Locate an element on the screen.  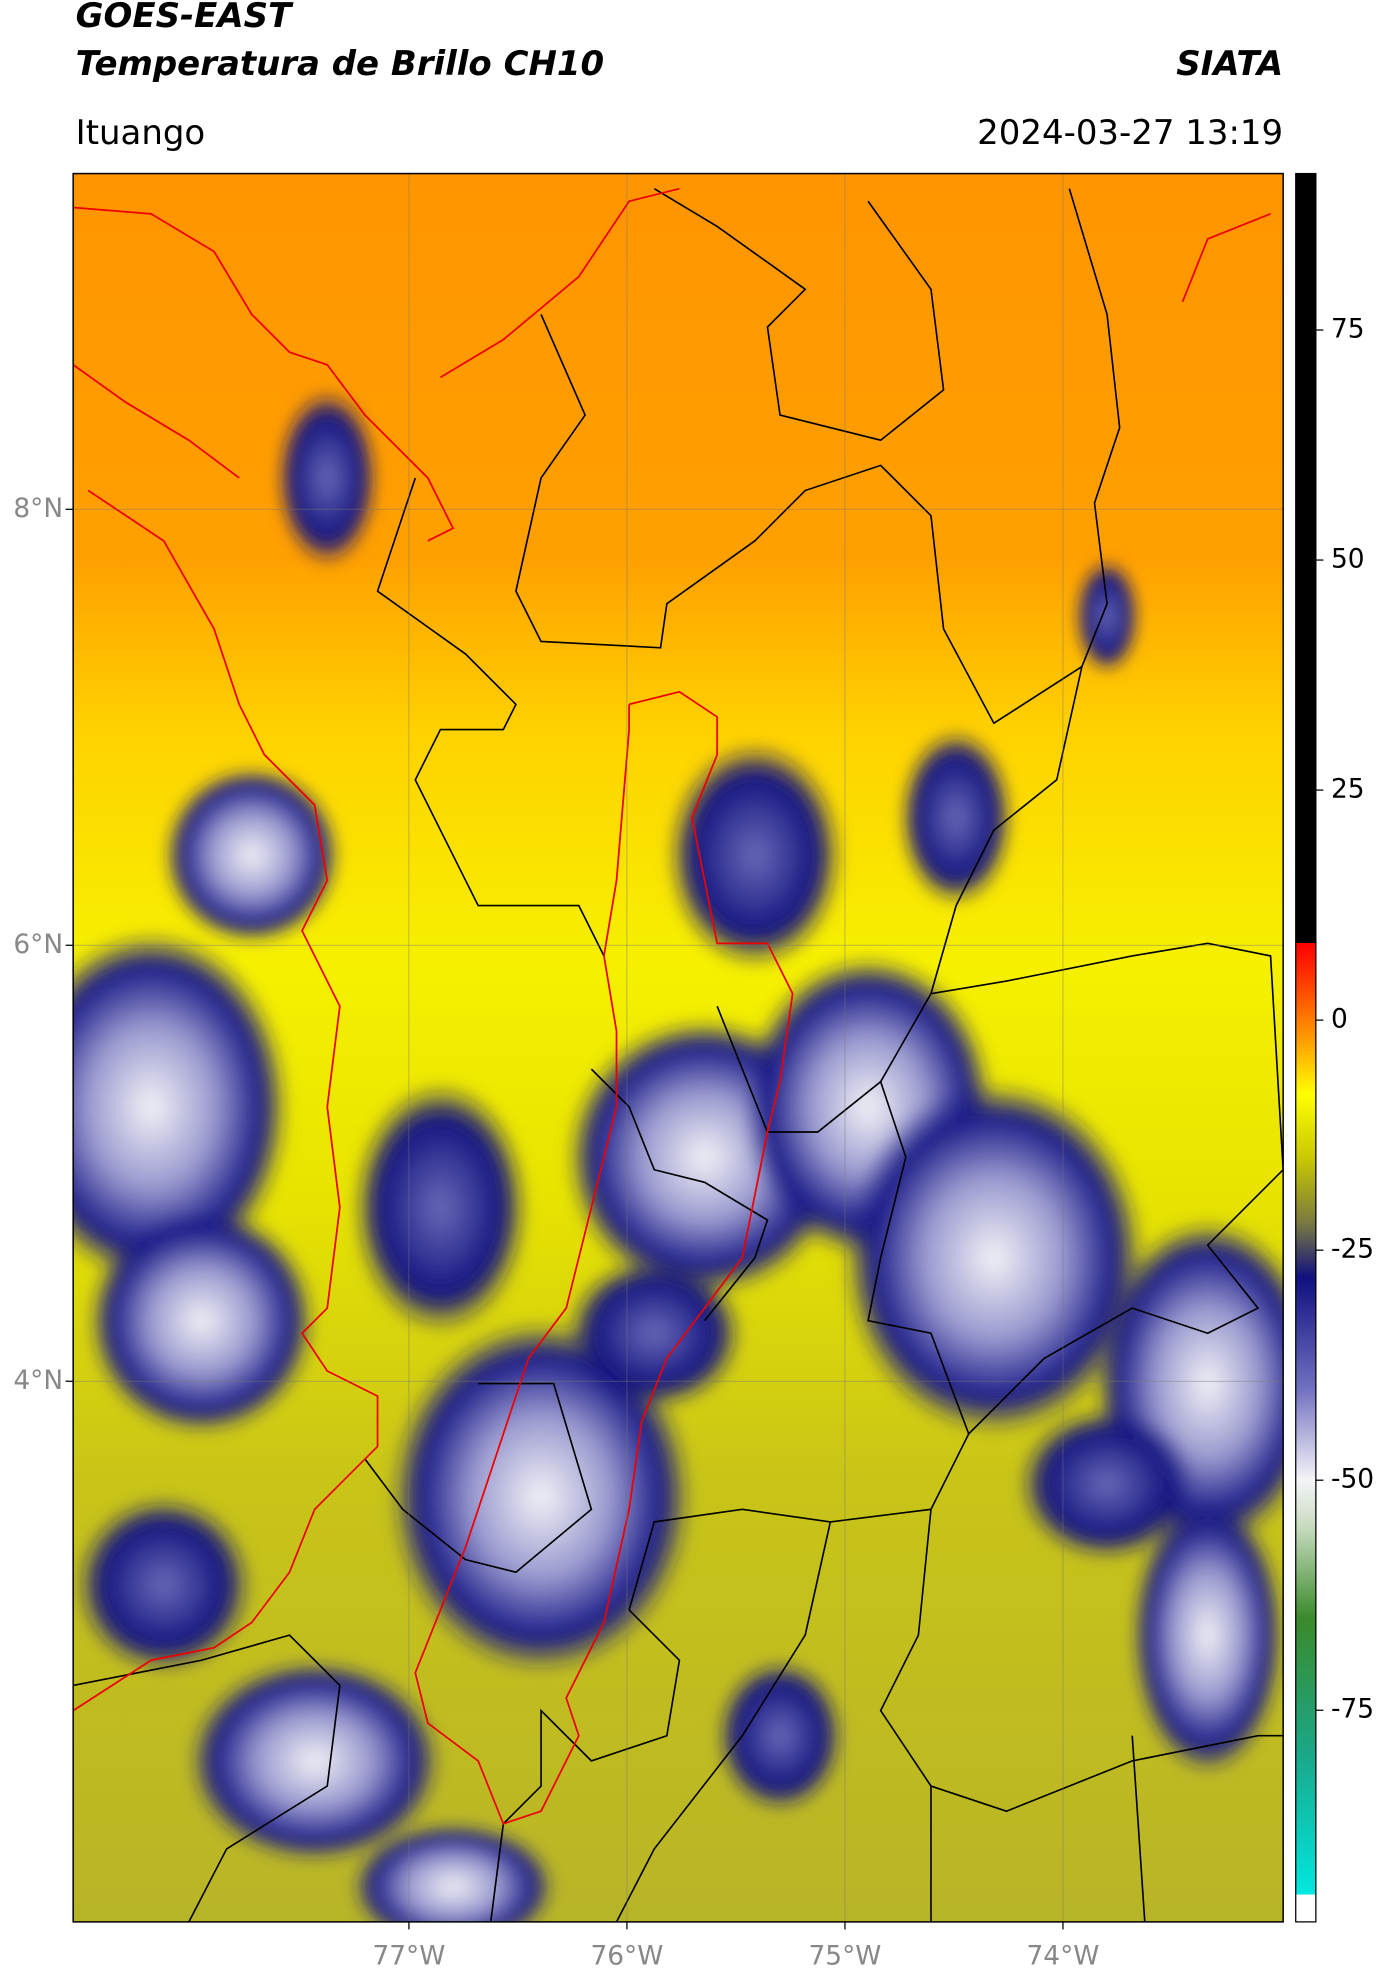
subtitle: Temperatura de Brillo CH10 is located at coordinates (340, 64).